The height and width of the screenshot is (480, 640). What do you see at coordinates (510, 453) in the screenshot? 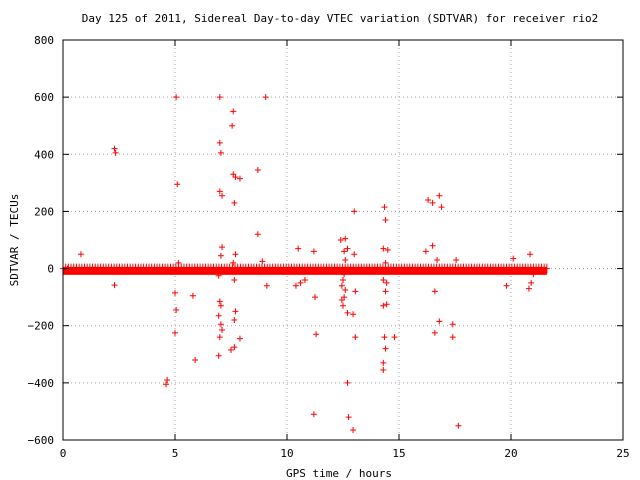
I see `x-tick-label: 20` at bounding box center [510, 453].